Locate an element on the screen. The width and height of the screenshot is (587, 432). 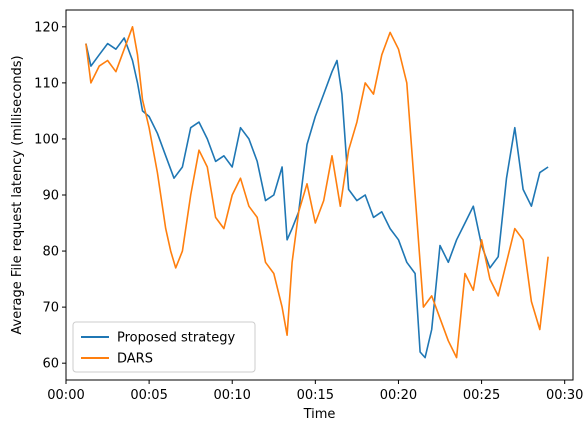
y-tick-label: 80 is located at coordinates (50, 252).